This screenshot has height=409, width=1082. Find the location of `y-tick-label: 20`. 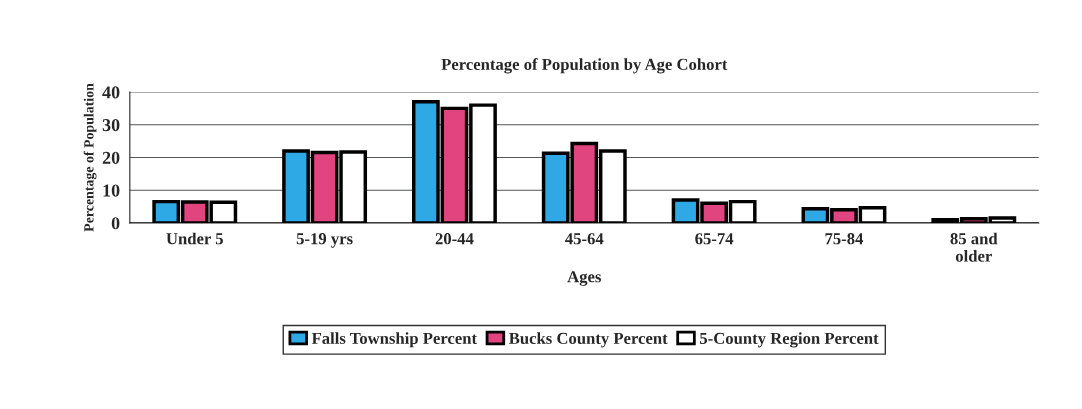

y-tick-label: 20 is located at coordinates (111, 157).